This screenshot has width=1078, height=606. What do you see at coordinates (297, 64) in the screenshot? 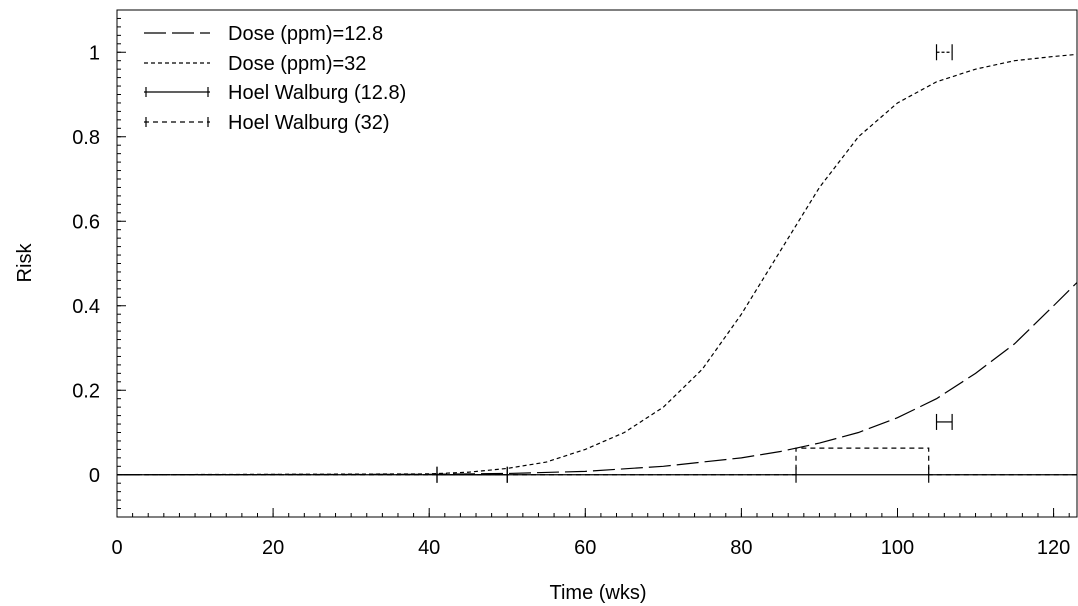
I see `legend-label-2: Dose (ppm)=32` at bounding box center [297, 64].